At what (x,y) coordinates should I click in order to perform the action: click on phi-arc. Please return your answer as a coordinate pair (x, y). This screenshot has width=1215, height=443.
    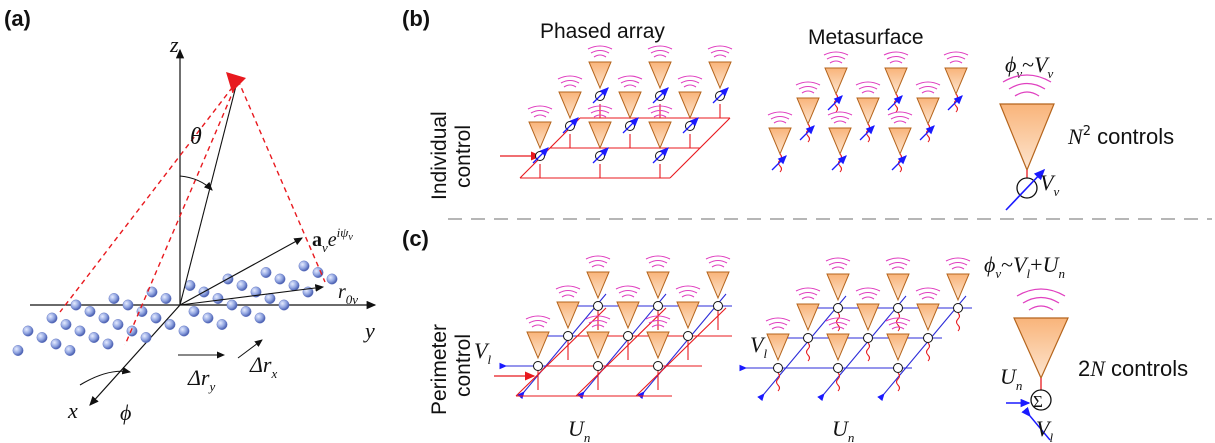
    Looking at the image, I should click on (105, 376).